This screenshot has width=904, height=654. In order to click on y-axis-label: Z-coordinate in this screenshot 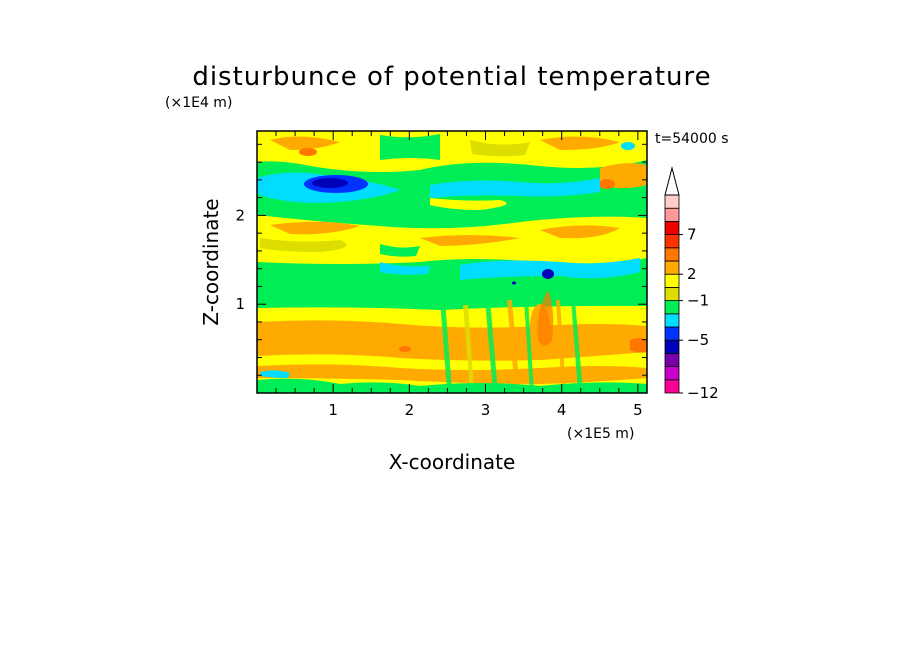, I will do `click(211, 261)`.